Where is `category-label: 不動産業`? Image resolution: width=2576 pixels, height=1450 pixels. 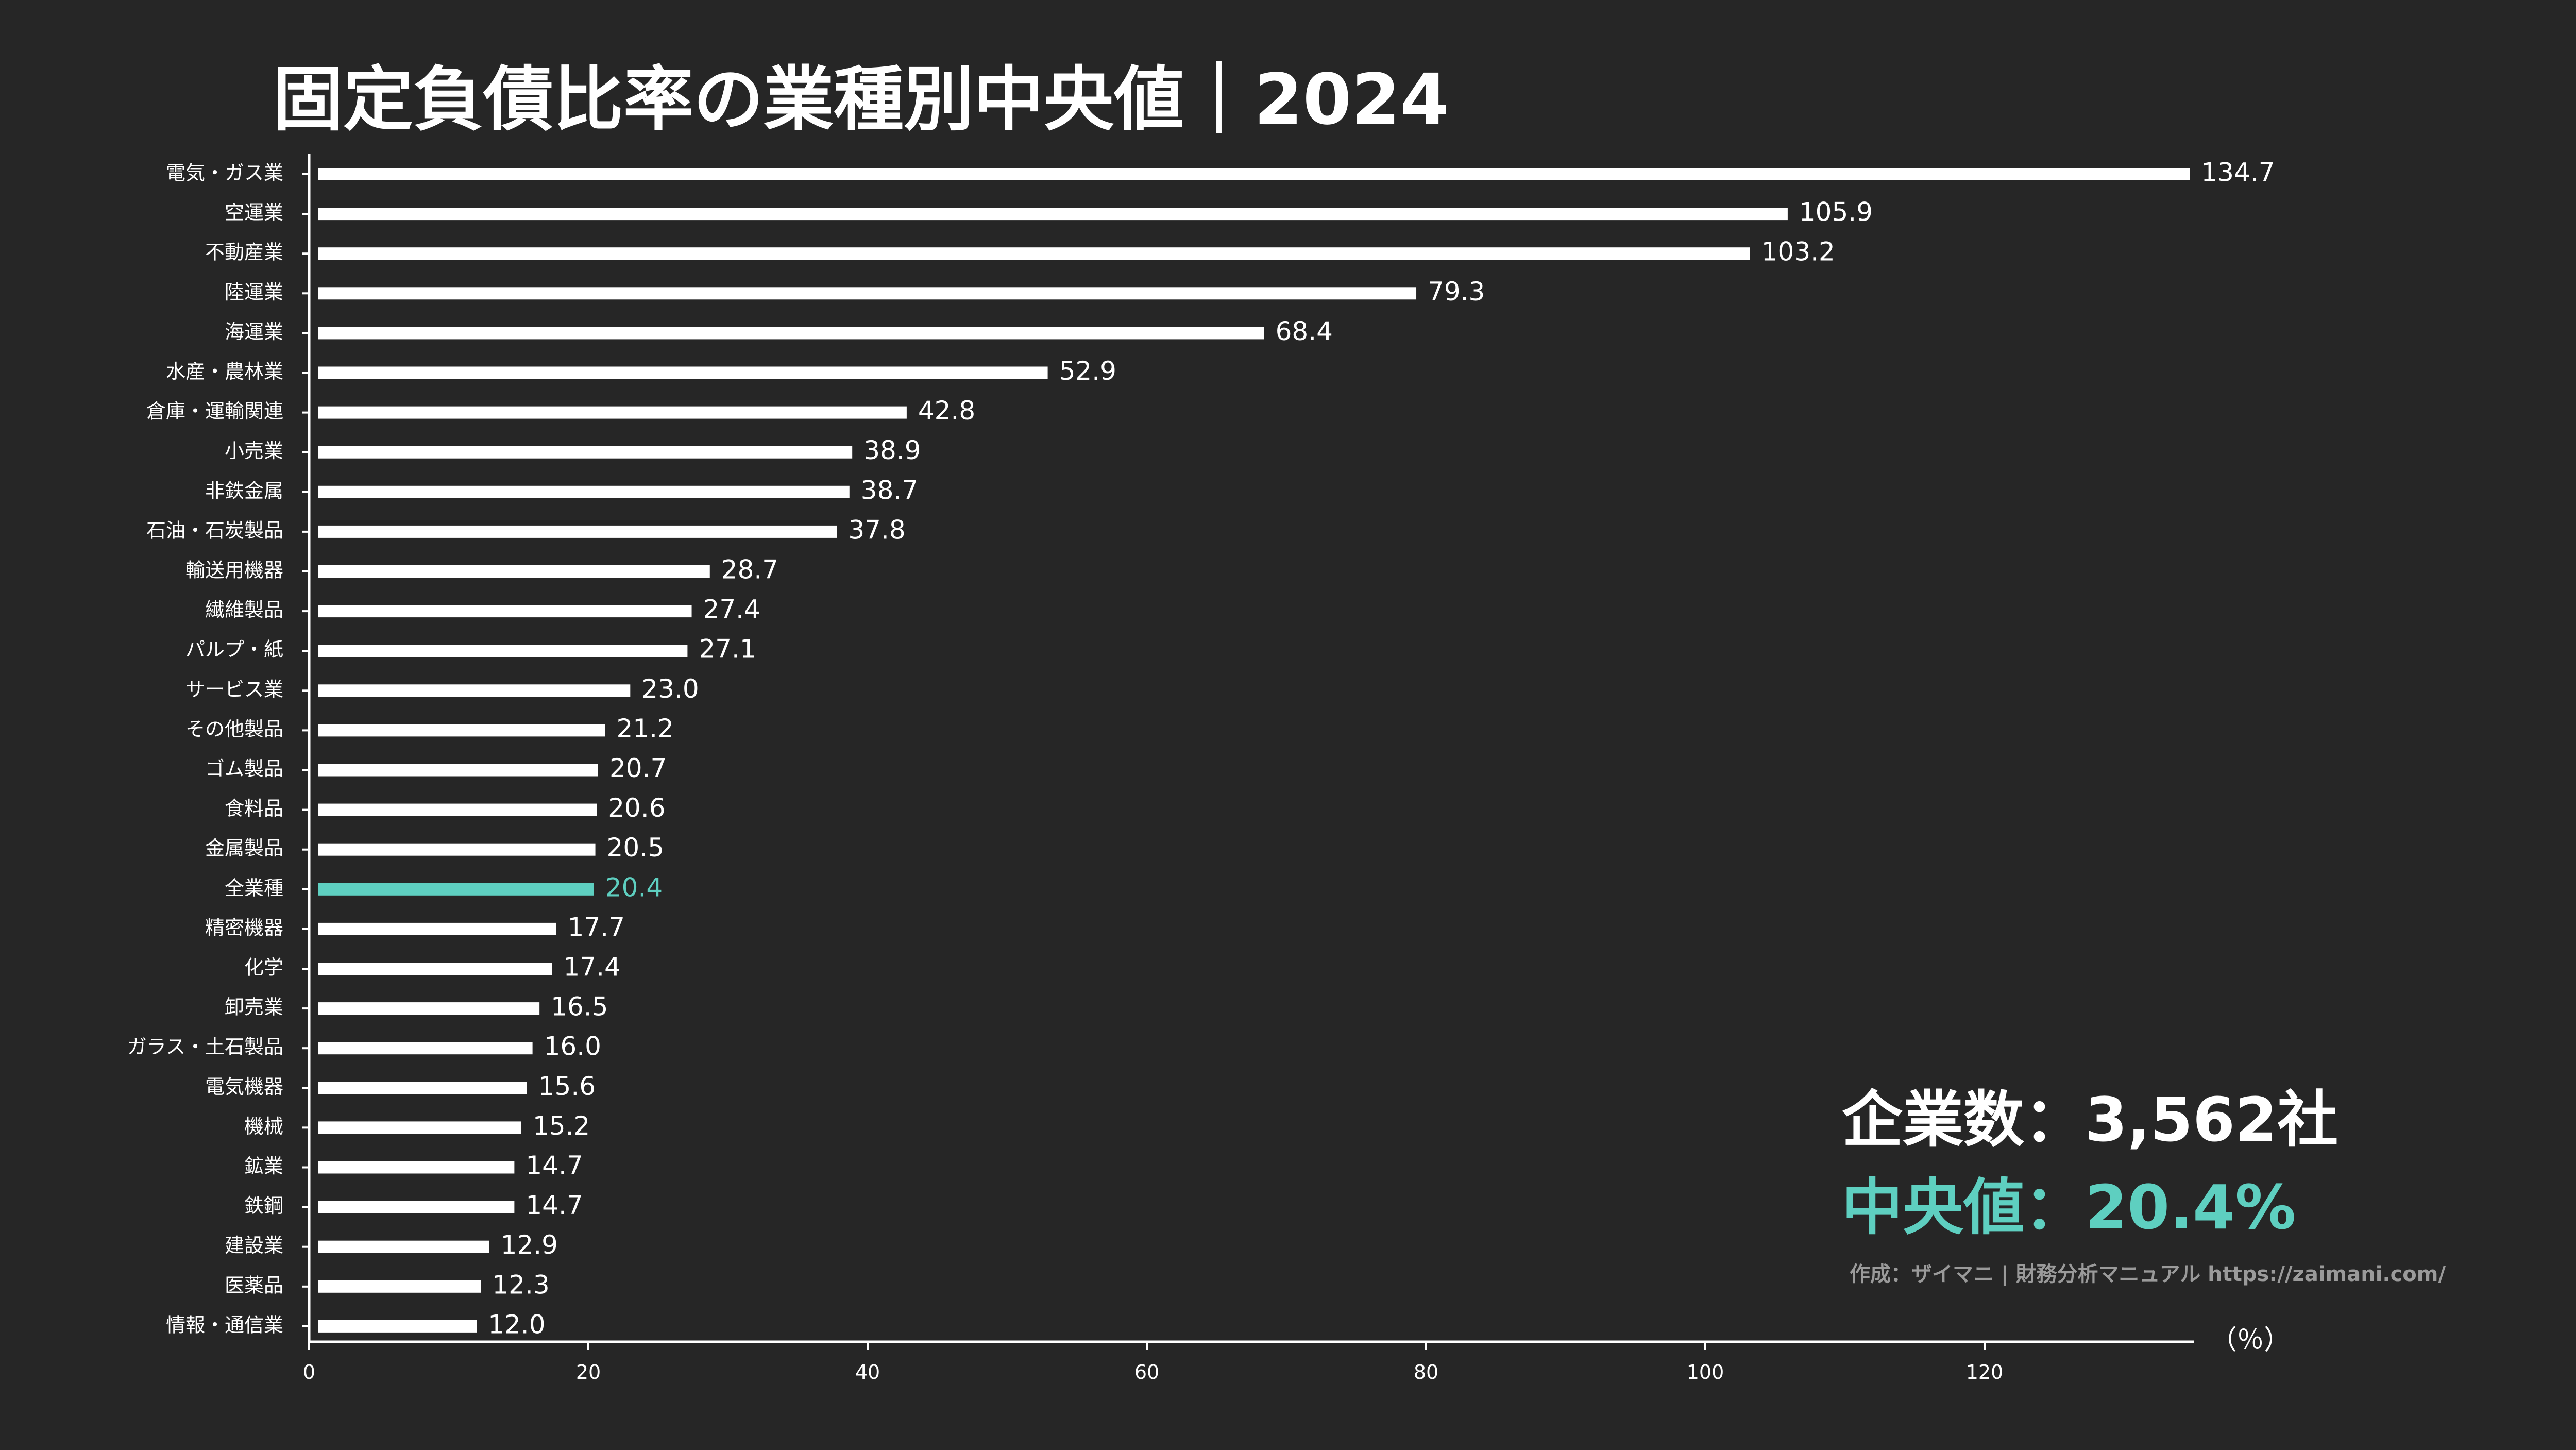 category-label: 不動産業 is located at coordinates (244, 253).